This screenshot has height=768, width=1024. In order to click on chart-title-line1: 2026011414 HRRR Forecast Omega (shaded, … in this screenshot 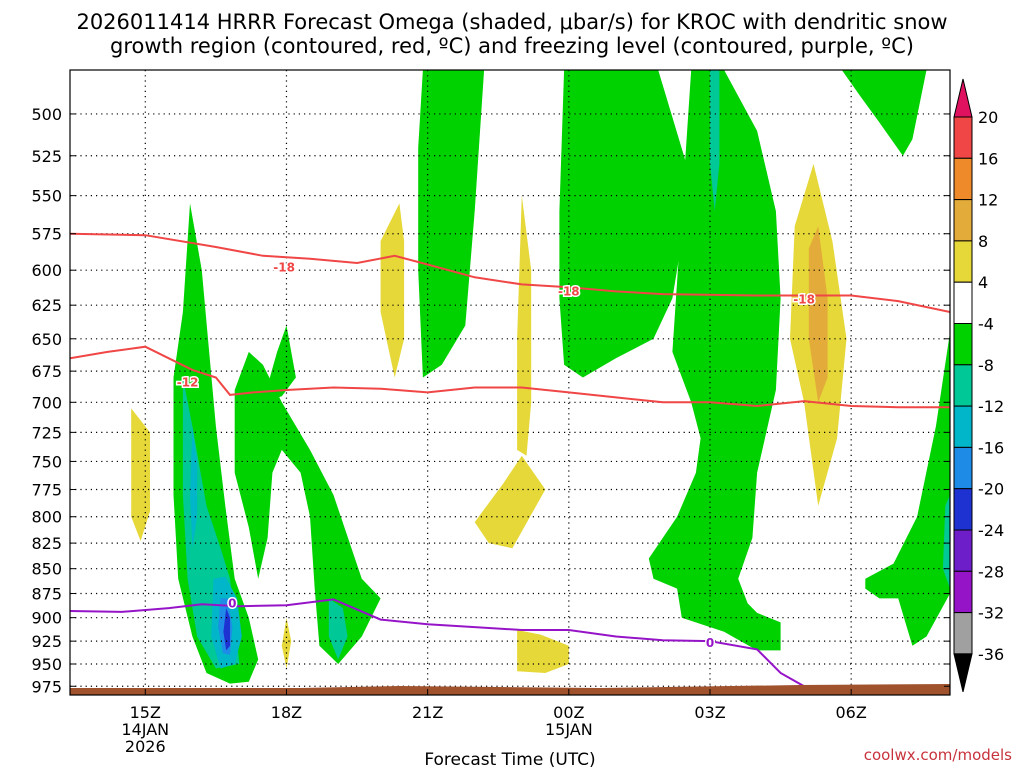, I will do `click(511, 22)`.